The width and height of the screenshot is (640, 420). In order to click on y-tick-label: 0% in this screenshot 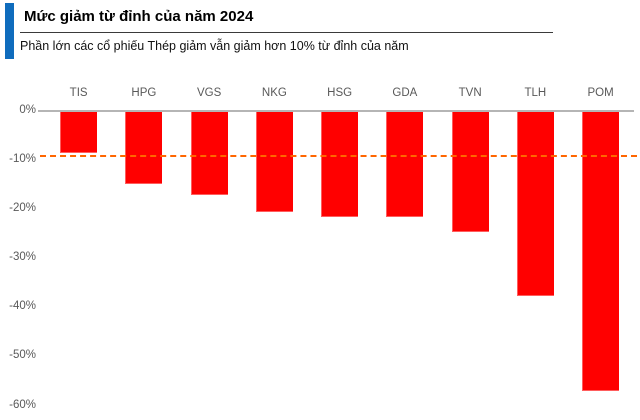, I will do `click(27, 109)`.